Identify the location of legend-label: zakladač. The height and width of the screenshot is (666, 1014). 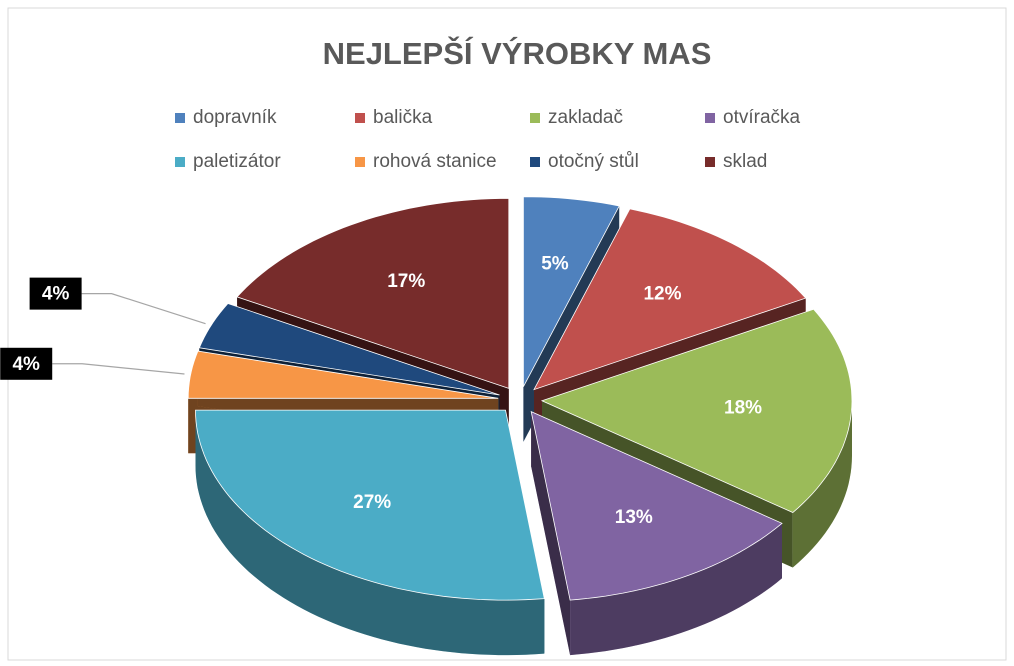
(585, 117).